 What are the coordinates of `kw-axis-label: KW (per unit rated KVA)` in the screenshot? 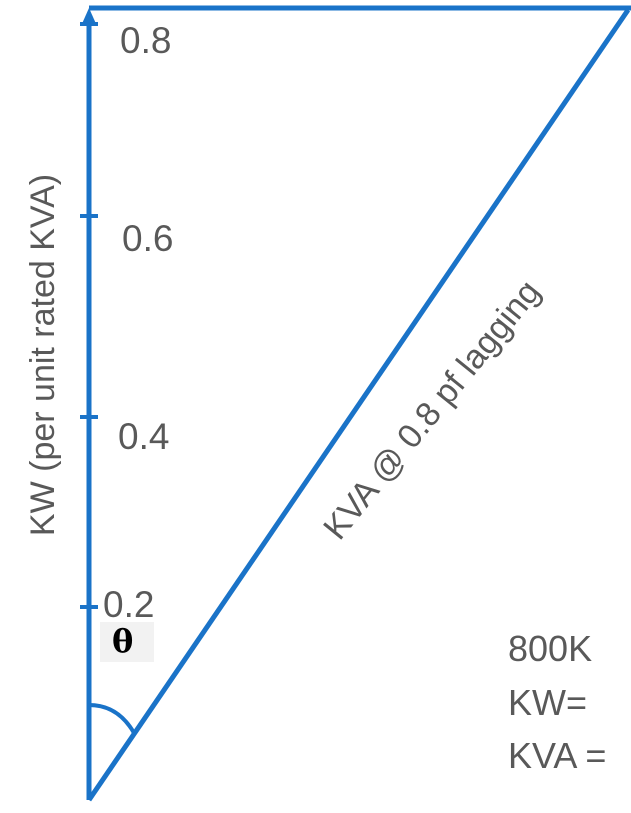 It's located at (43, 355).